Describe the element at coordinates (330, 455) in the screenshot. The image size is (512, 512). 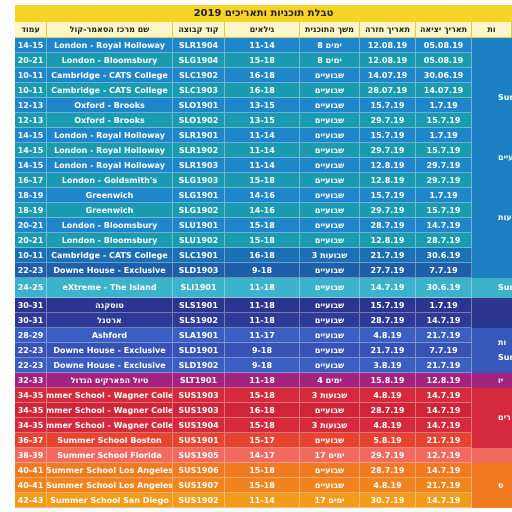
I see `table-cell: 17 ימים` at that location.